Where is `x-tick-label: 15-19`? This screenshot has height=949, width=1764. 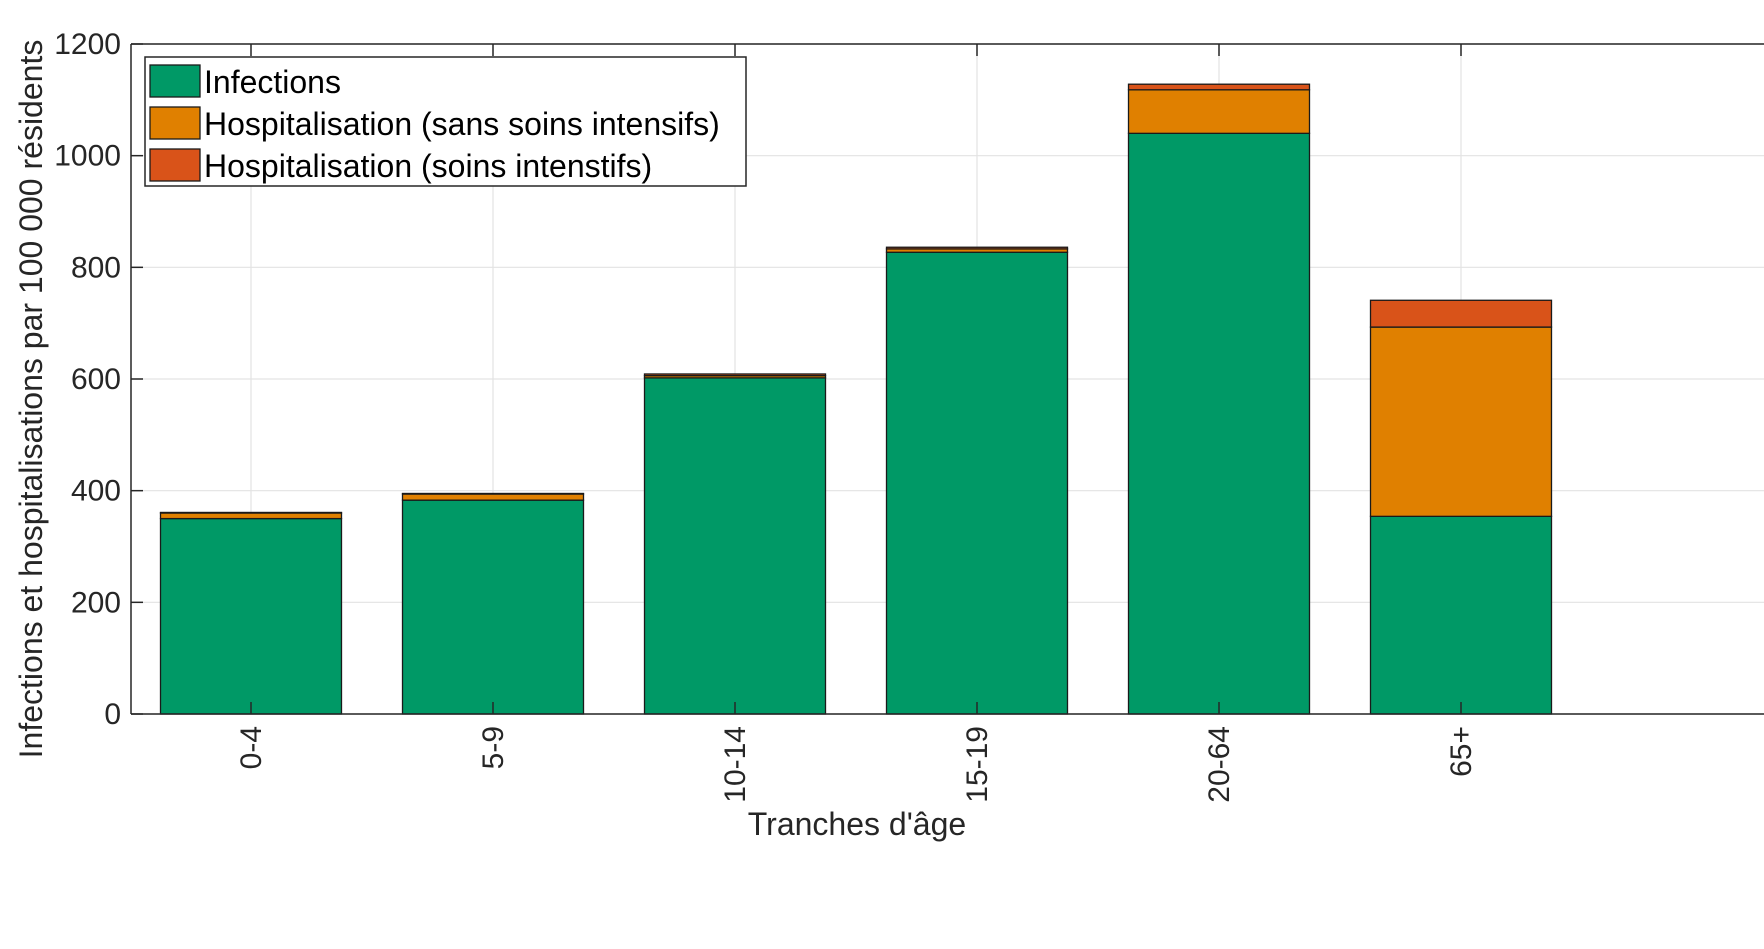 x-tick-label: 15-19 is located at coordinates (977, 764).